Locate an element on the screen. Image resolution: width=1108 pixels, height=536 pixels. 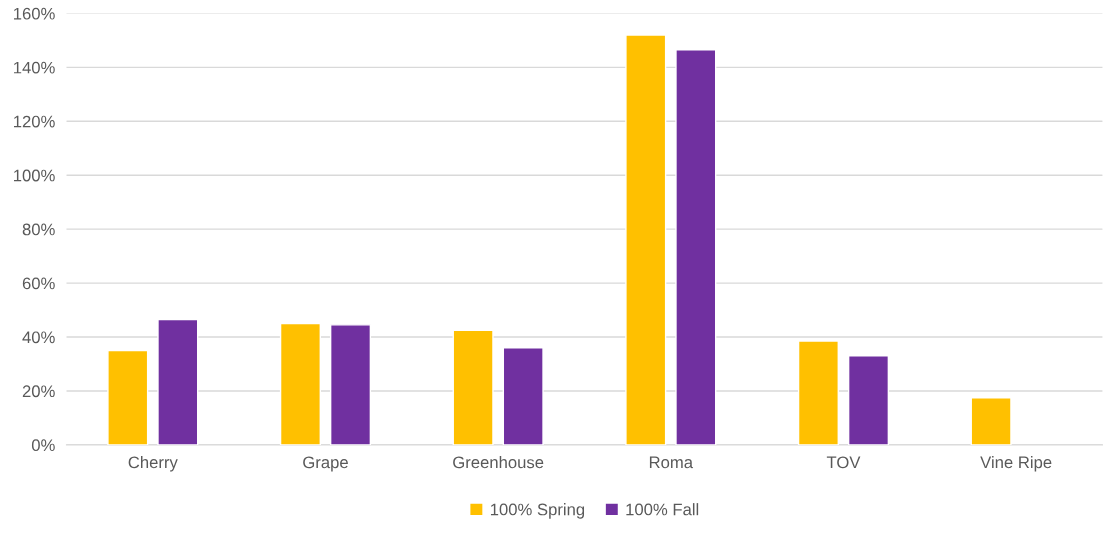
legend-label: 100% Fall is located at coordinates (662, 509).